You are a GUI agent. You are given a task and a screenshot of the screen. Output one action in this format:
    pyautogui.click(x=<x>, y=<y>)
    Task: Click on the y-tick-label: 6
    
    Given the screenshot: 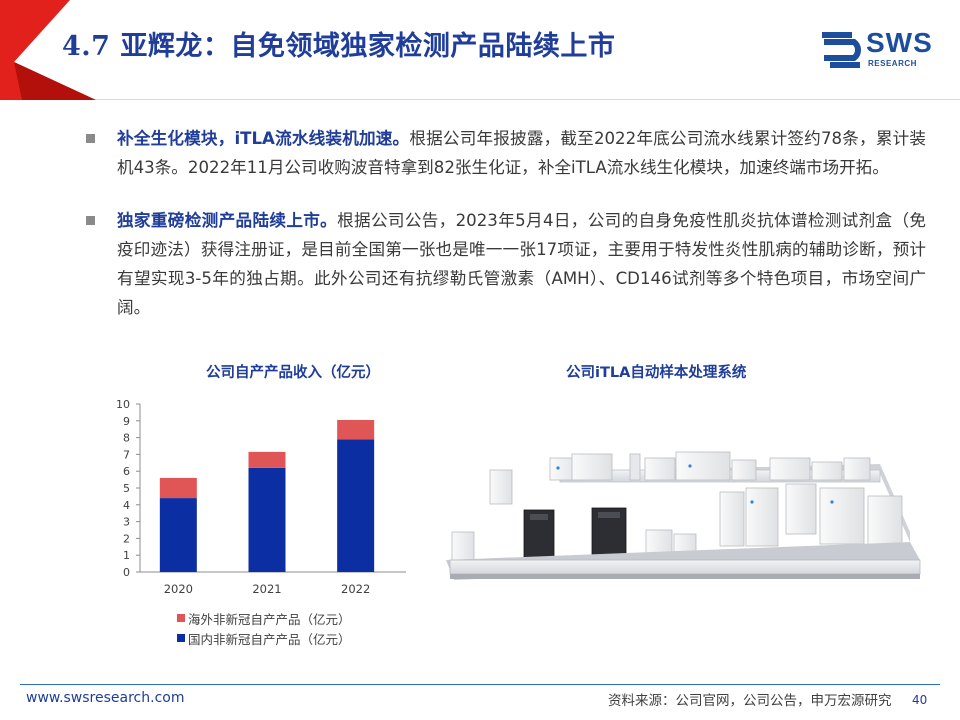 What is the action you would take?
    pyautogui.click(x=126, y=471)
    